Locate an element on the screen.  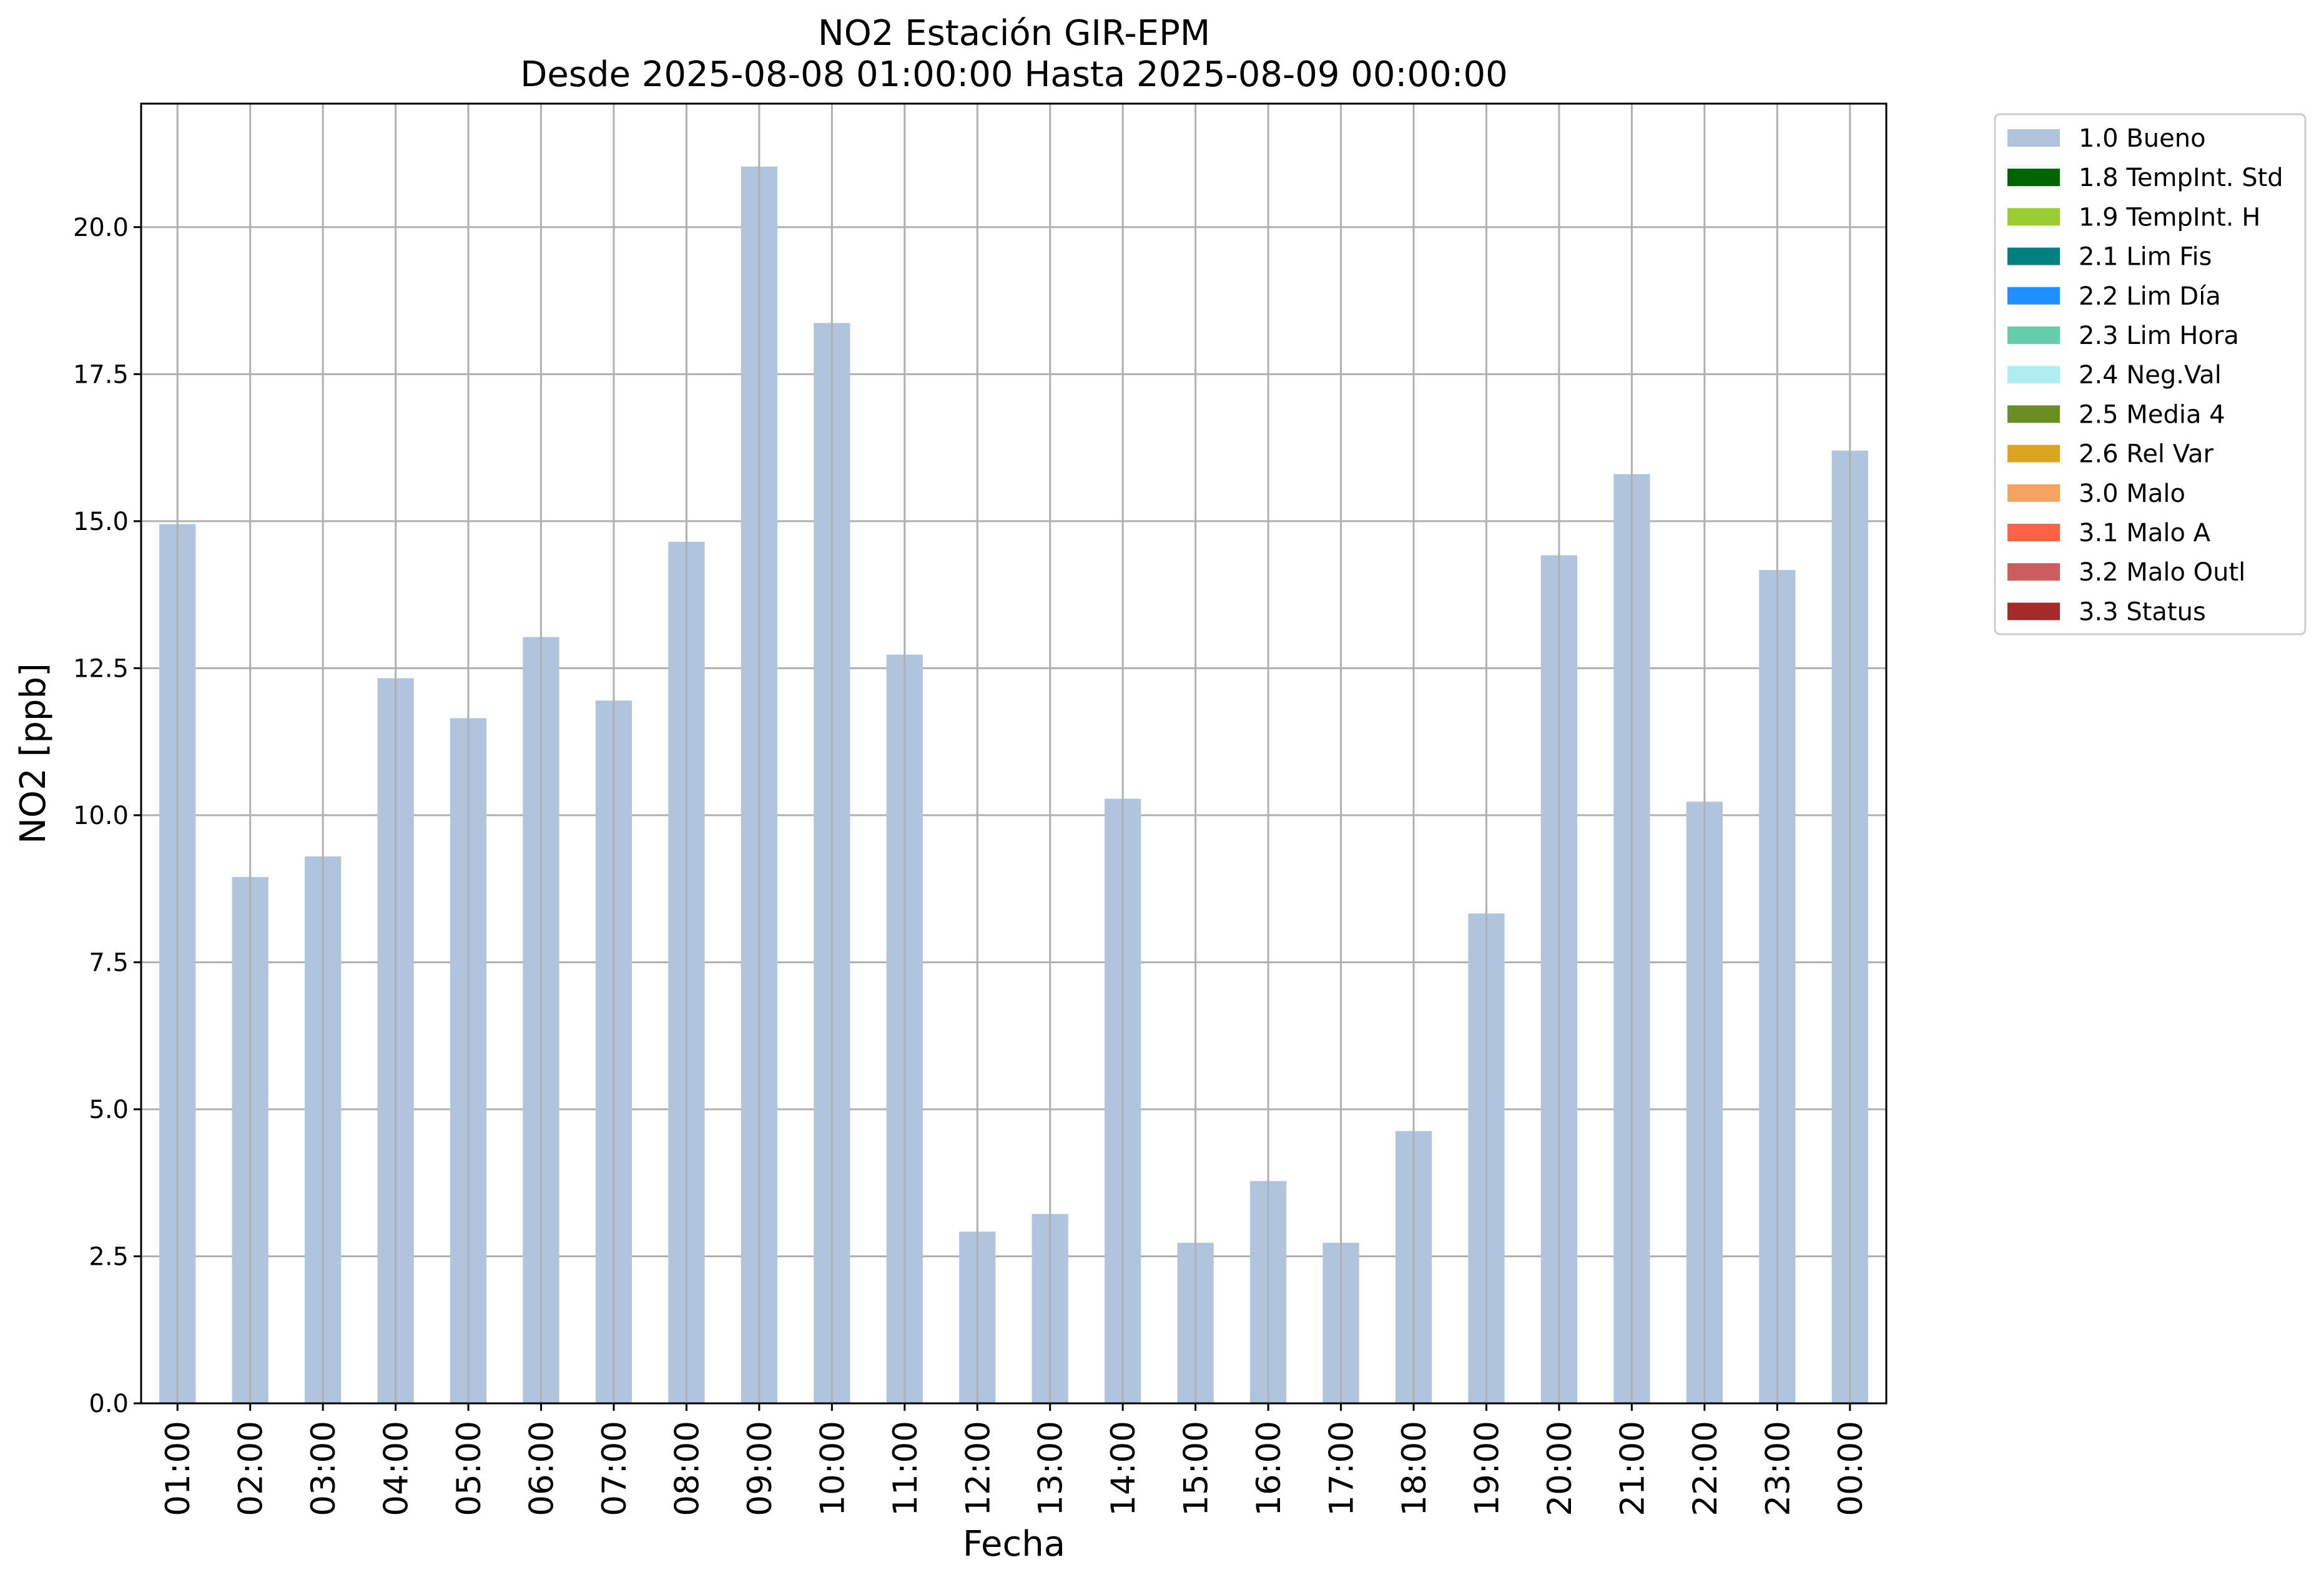
x-tick-label: 01:00 is located at coordinates (178, 1468).